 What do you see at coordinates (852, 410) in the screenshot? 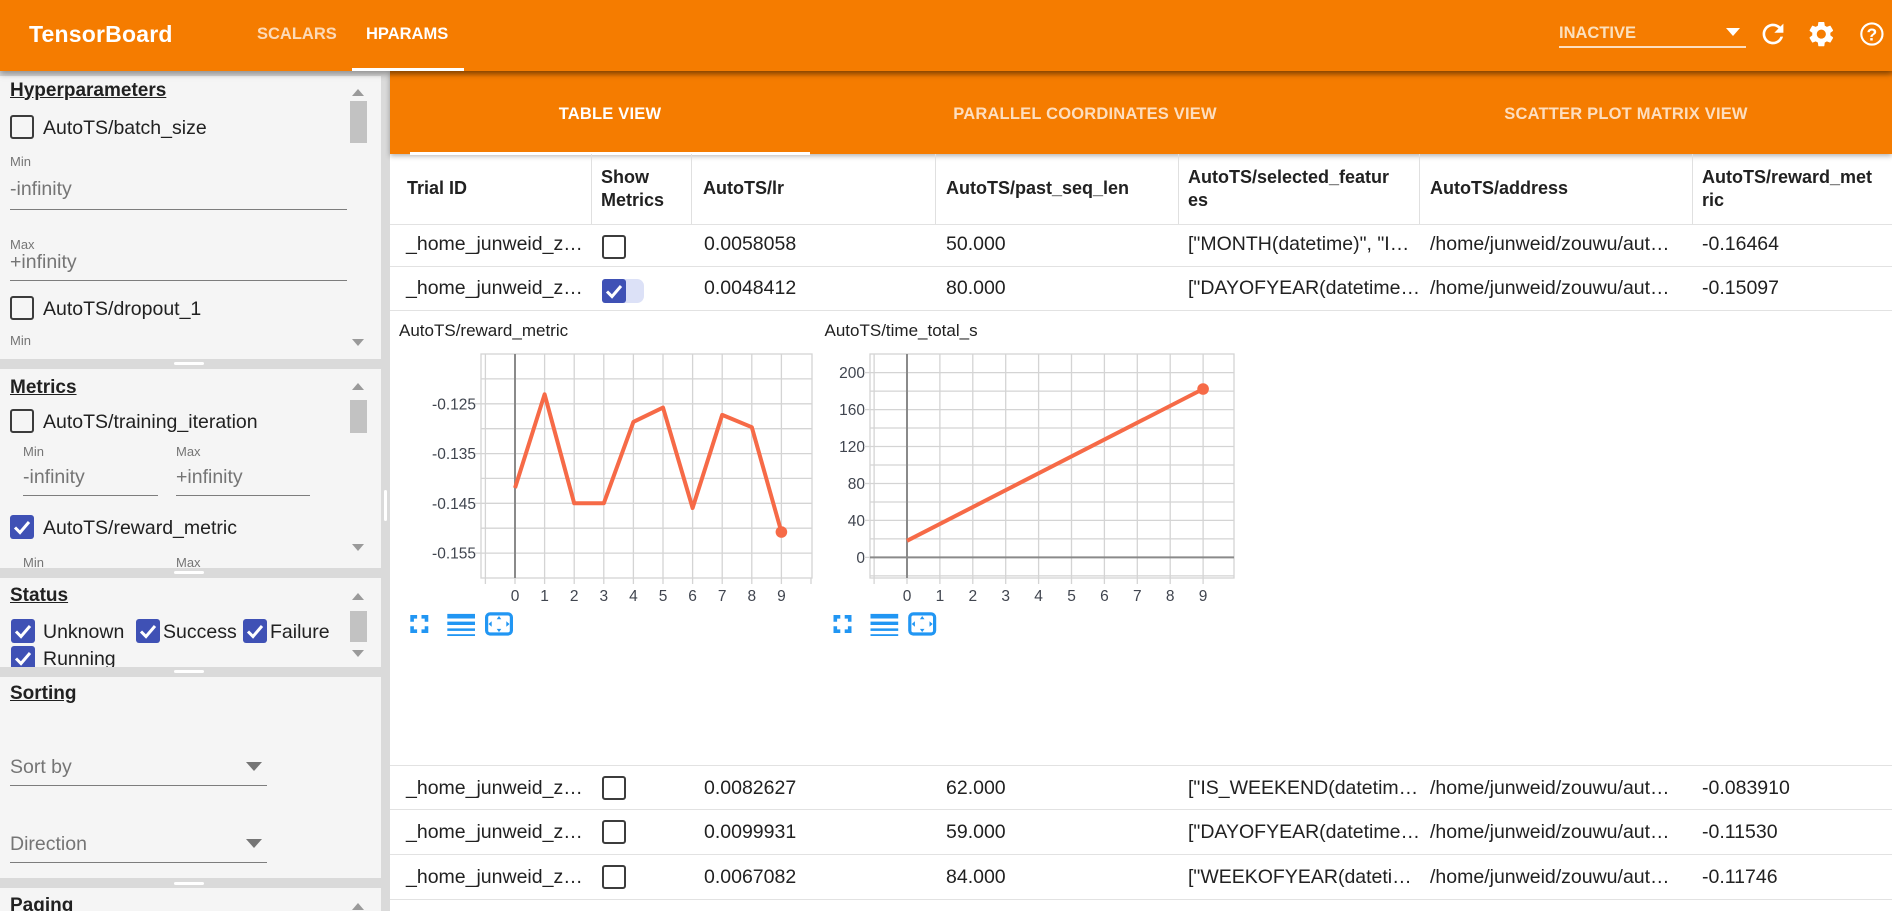
I see `svg-text: 160` at bounding box center [852, 410].